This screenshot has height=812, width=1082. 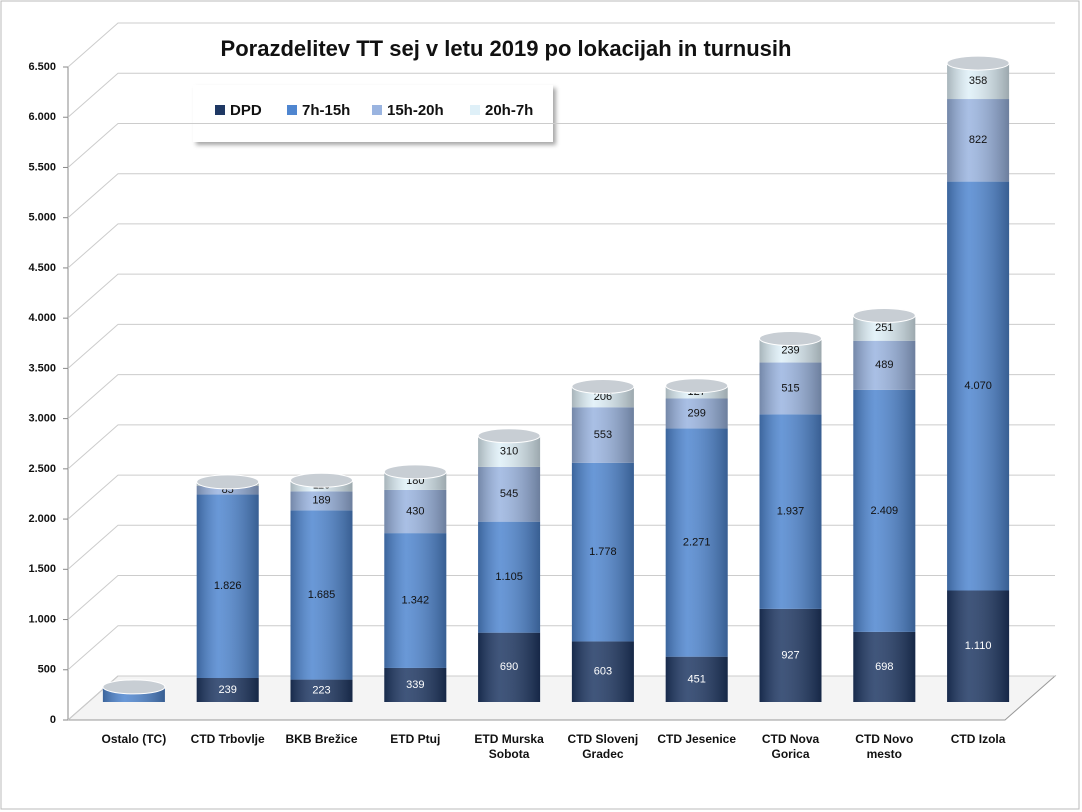 I want to click on value-label: 299, so click(x=697, y=413).